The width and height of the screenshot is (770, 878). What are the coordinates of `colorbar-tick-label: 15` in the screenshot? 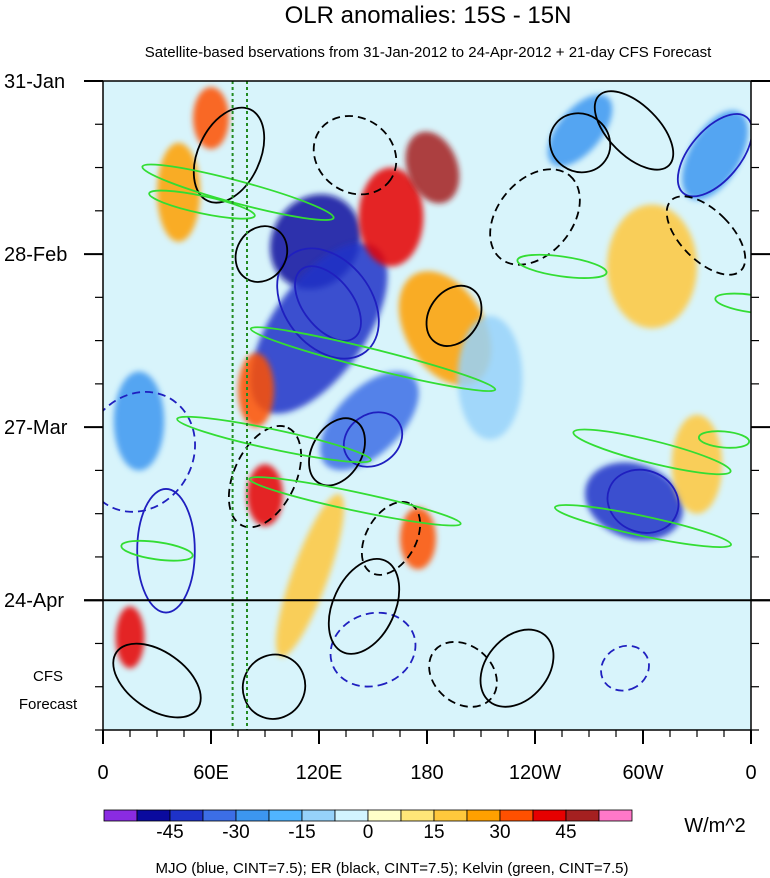 It's located at (433, 832).